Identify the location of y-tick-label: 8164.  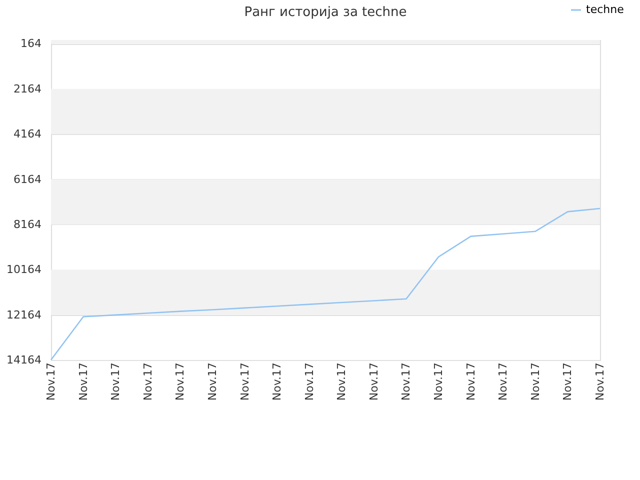
(28, 224).